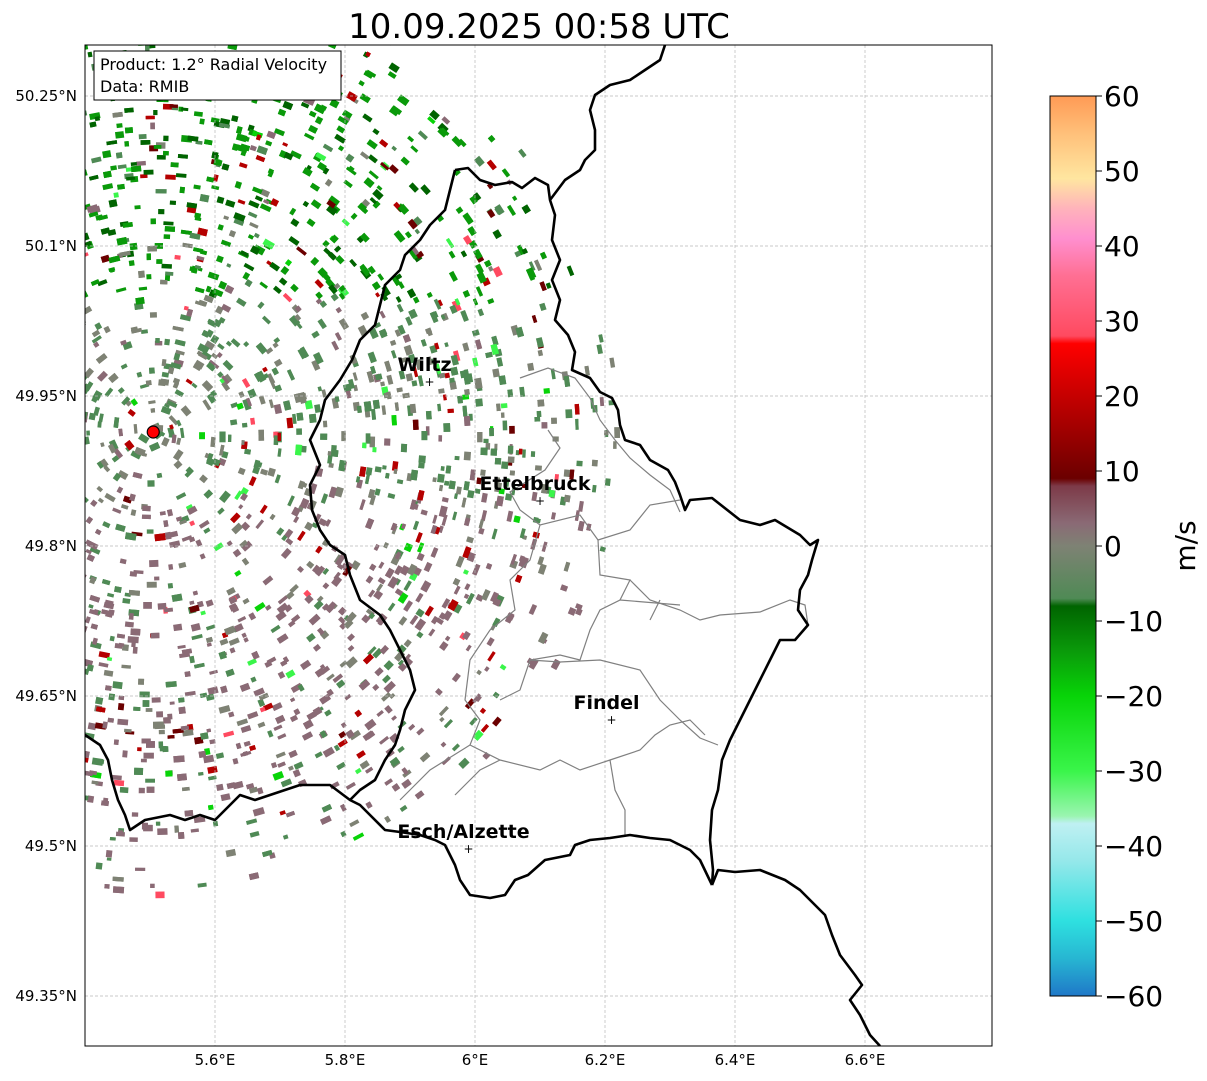 The image size is (1207, 1081). I want to click on city-plus-marker: +, so click(468, 849).